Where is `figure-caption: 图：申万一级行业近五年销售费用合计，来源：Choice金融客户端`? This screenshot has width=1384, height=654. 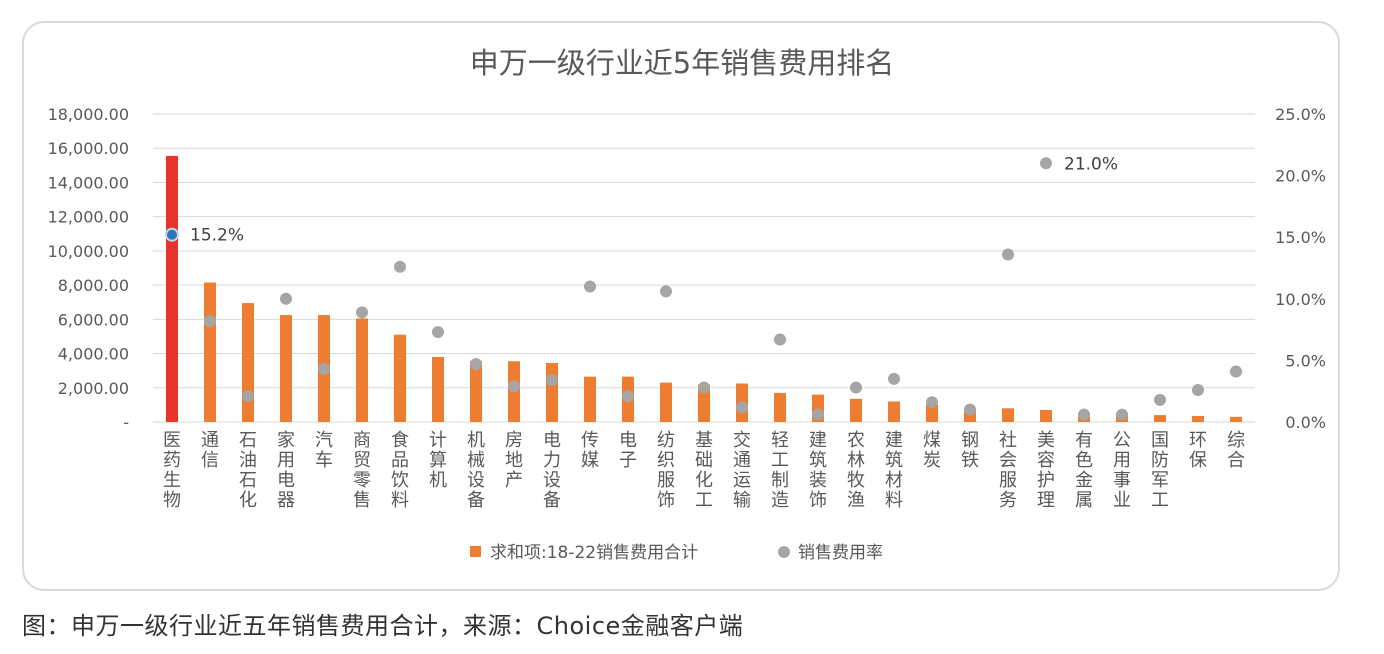 figure-caption: 图：申万一级行业近五年销售费用合计，来源：Choice金融客户端 is located at coordinates (383, 626).